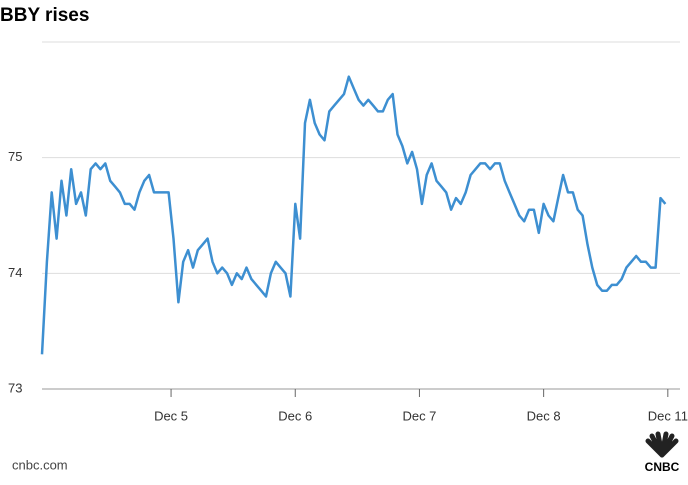 Image resolution: width=688 pixels, height=485 pixels. I want to click on x-tick-label: Dec 6, so click(295, 415).